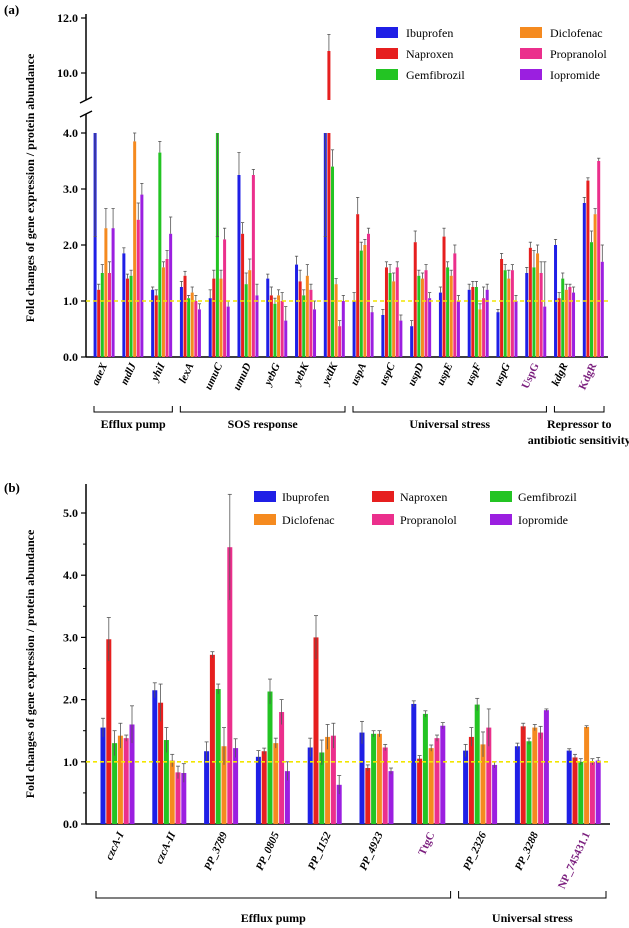 Image resolution: width=629 pixels, height=928 pixels. Describe the element at coordinates (579, 424) in the screenshot. I see `group-label: Repressor to` at that location.